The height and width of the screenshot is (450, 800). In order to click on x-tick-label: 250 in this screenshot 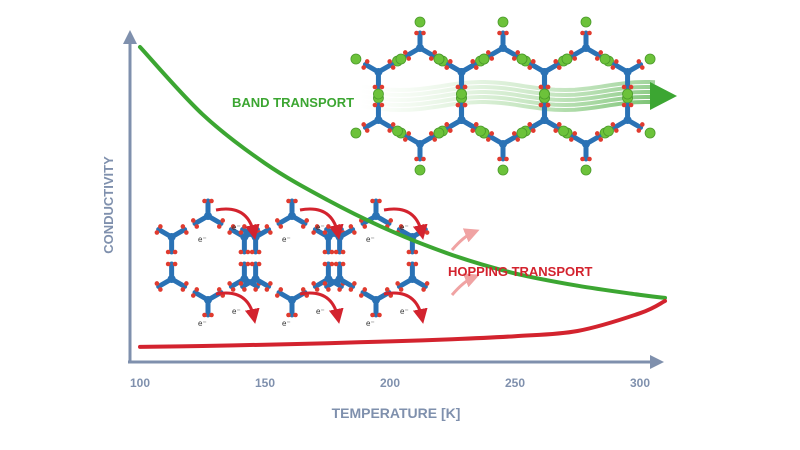, I will do `click(515, 383)`.